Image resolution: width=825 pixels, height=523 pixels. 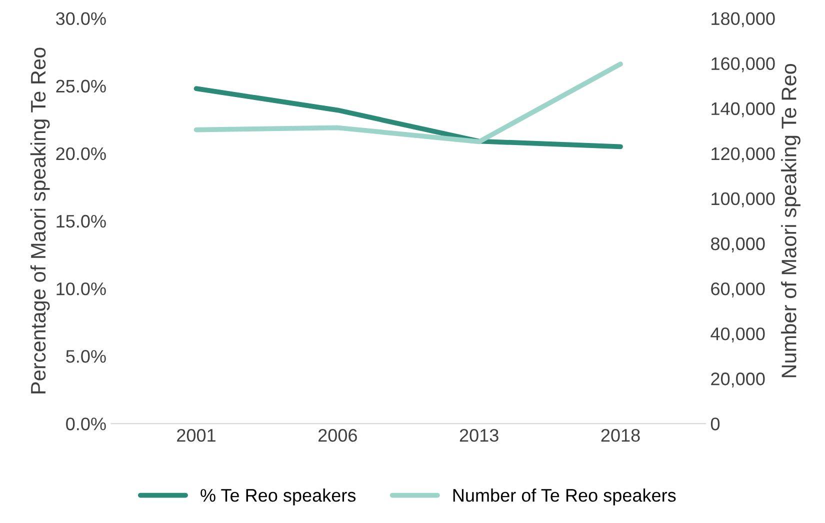 What do you see at coordinates (790, 221) in the screenshot?
I see `y2-axis-title: Number of Maori speaking Te Reo` at bounding box center [790, 221].